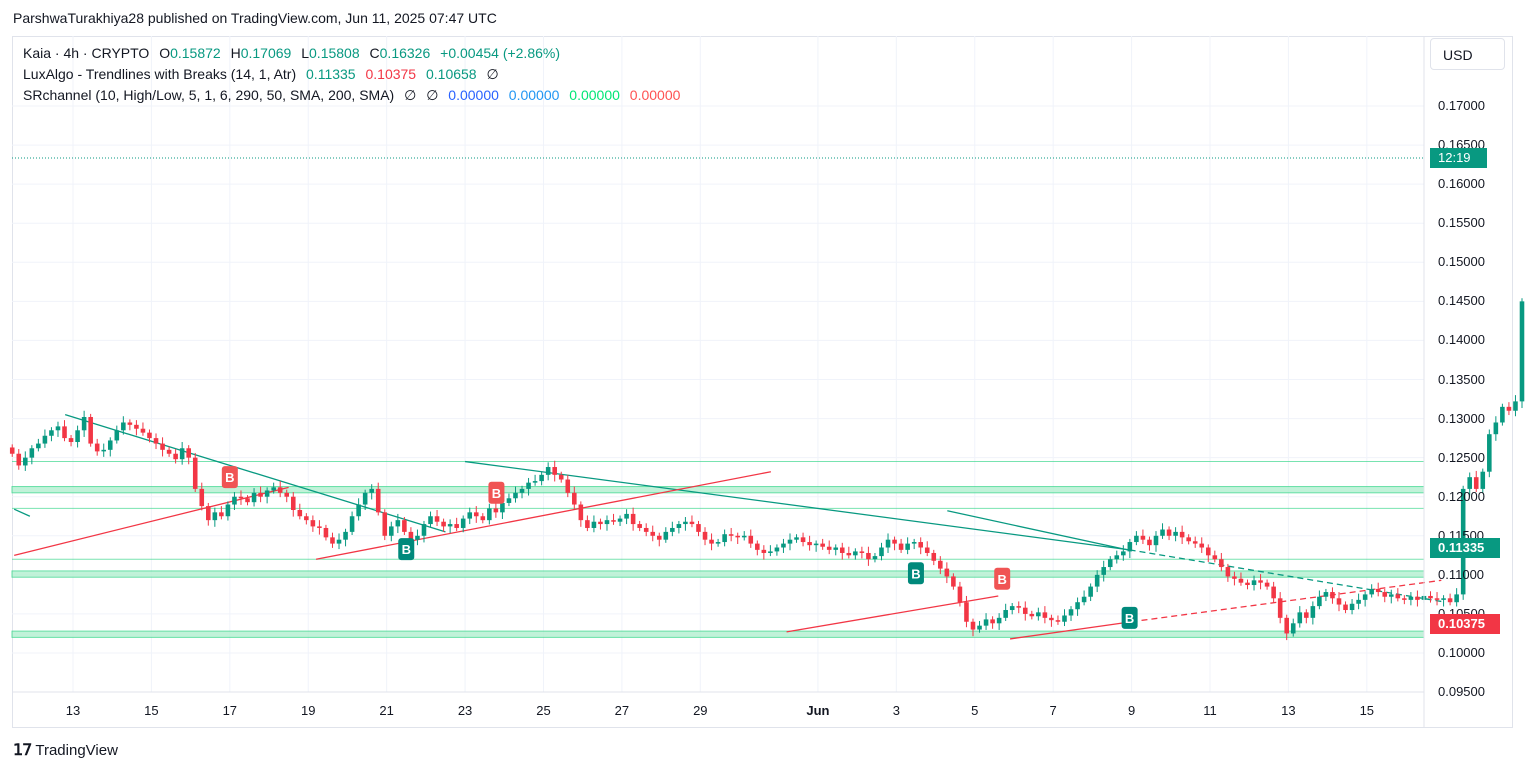  What do you see at coordinates (22, 750) in the screenshot?
I see `tradingview-logo-icon: 𝟣𝟩` at bounding box center [22, 750].